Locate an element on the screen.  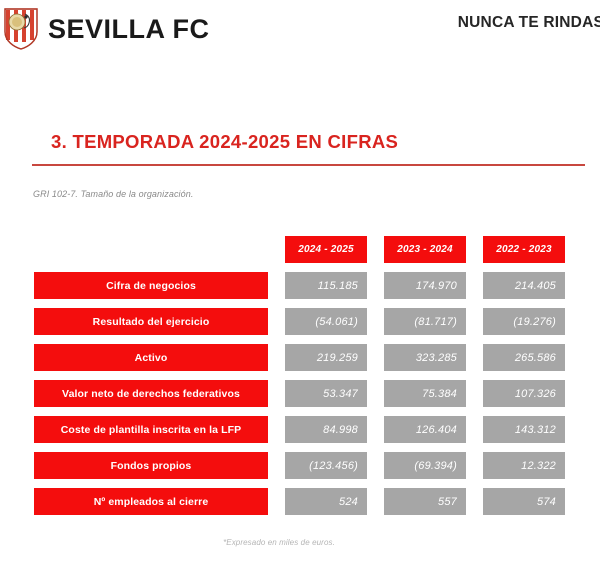
row-value: 126.404 is located at coordinates (425, 429).